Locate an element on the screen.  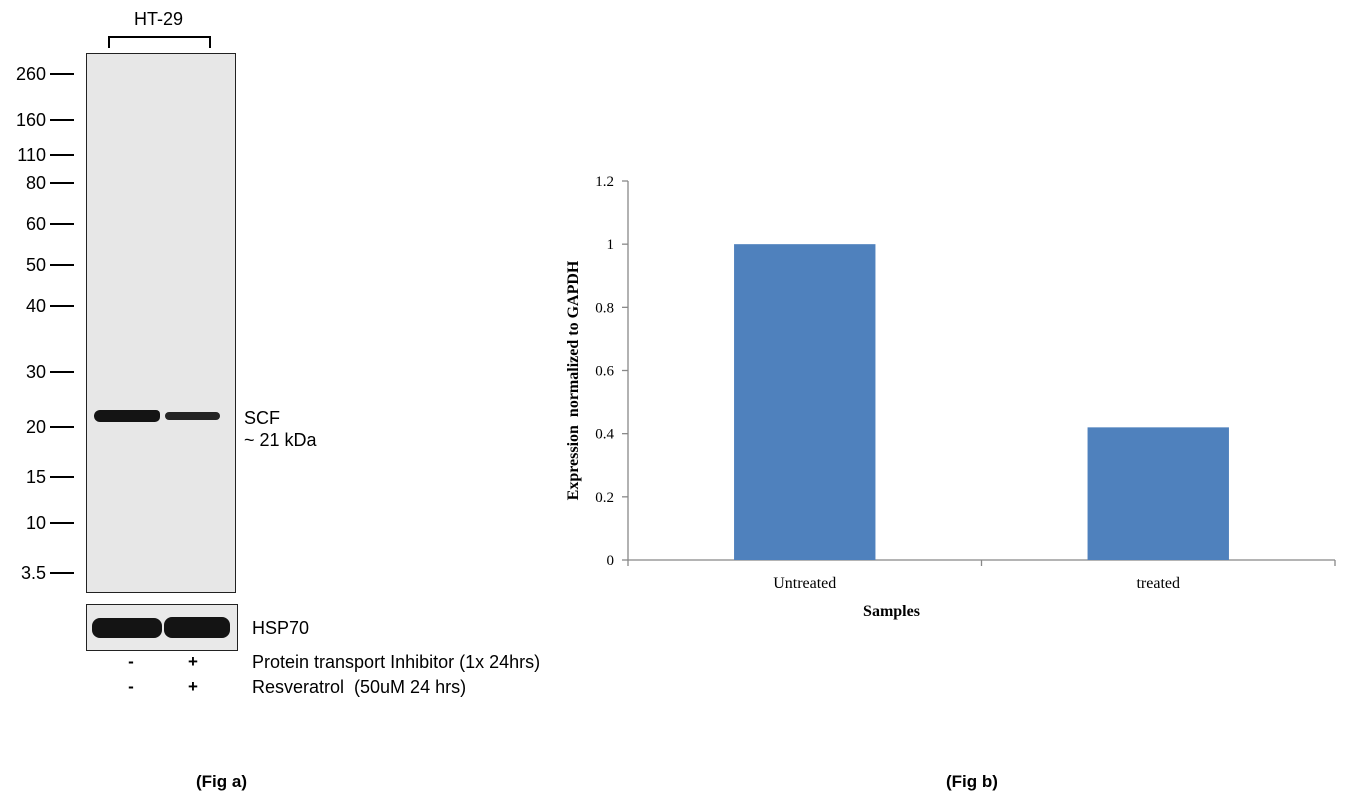
y-tick-label: 1.2 is located at coordinates (604, 182).